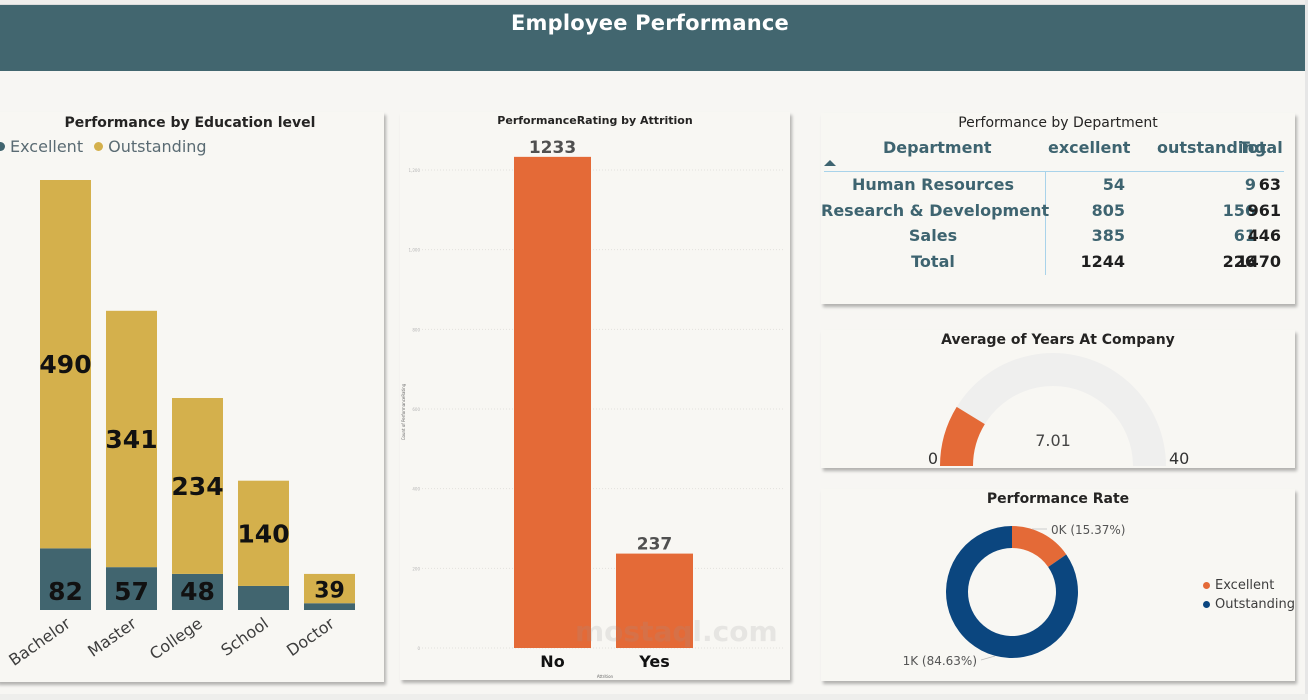 The image size is (1308, 700). I want to click on x-tick-master: Master, so click(112, 636).